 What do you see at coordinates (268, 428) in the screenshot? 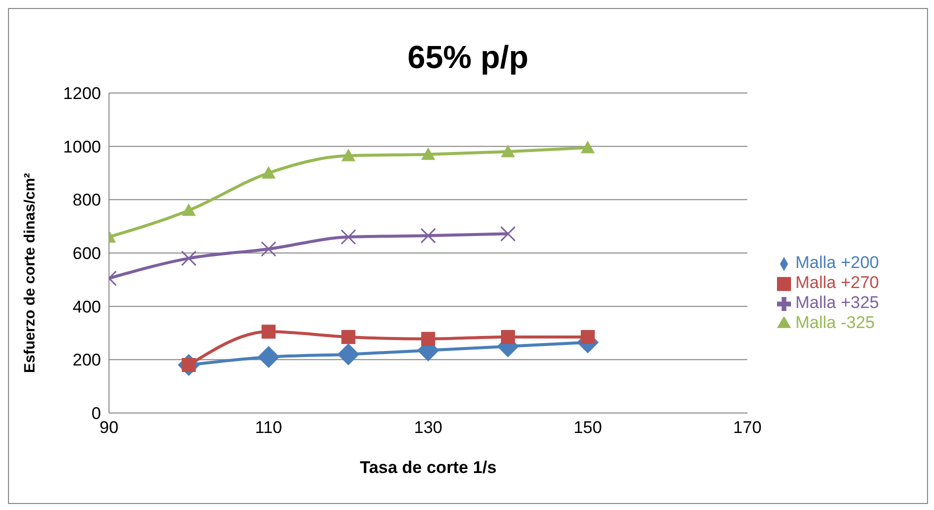
I see `x-tick-label: 110` at bounding box center [268, 428].